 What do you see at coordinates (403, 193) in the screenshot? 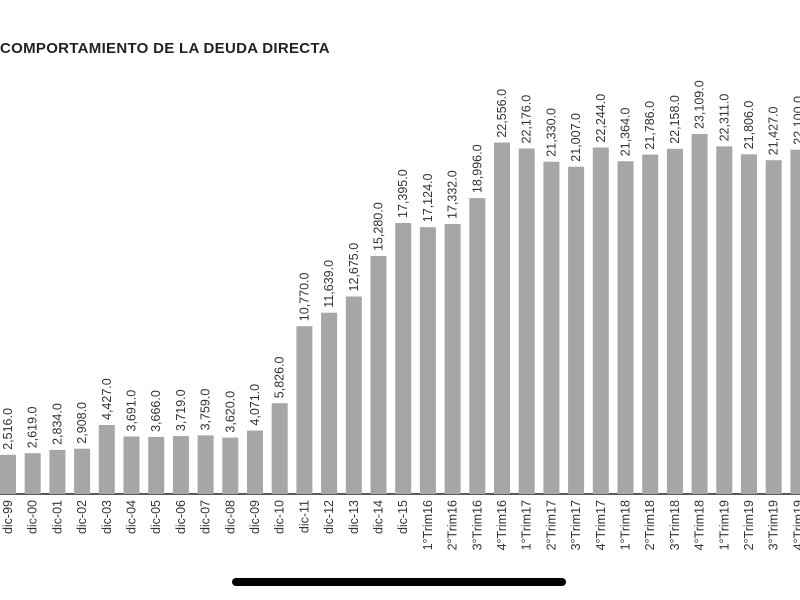
I see `bar-value-label: 17,395.0` at bounding box center [403, 193].